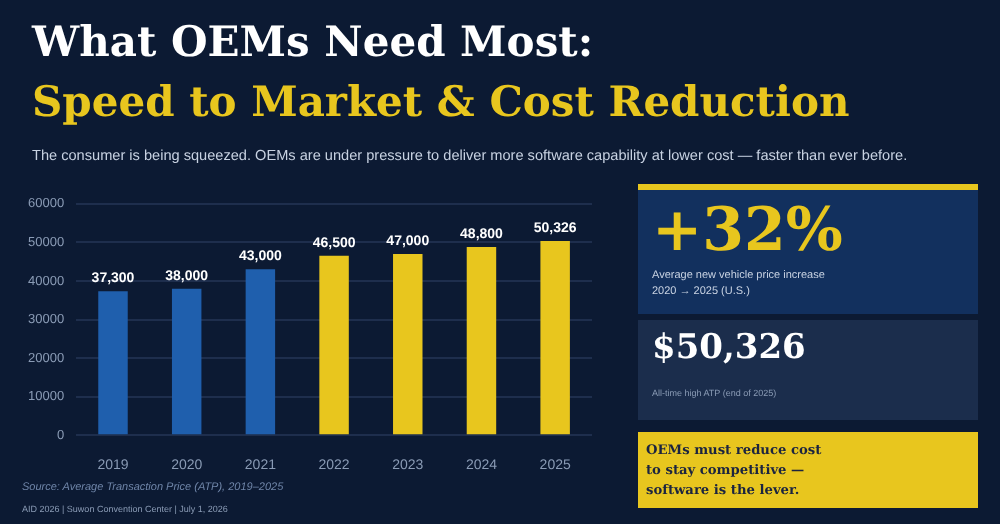  I want to click on text: $50,326, so click(729, 348).